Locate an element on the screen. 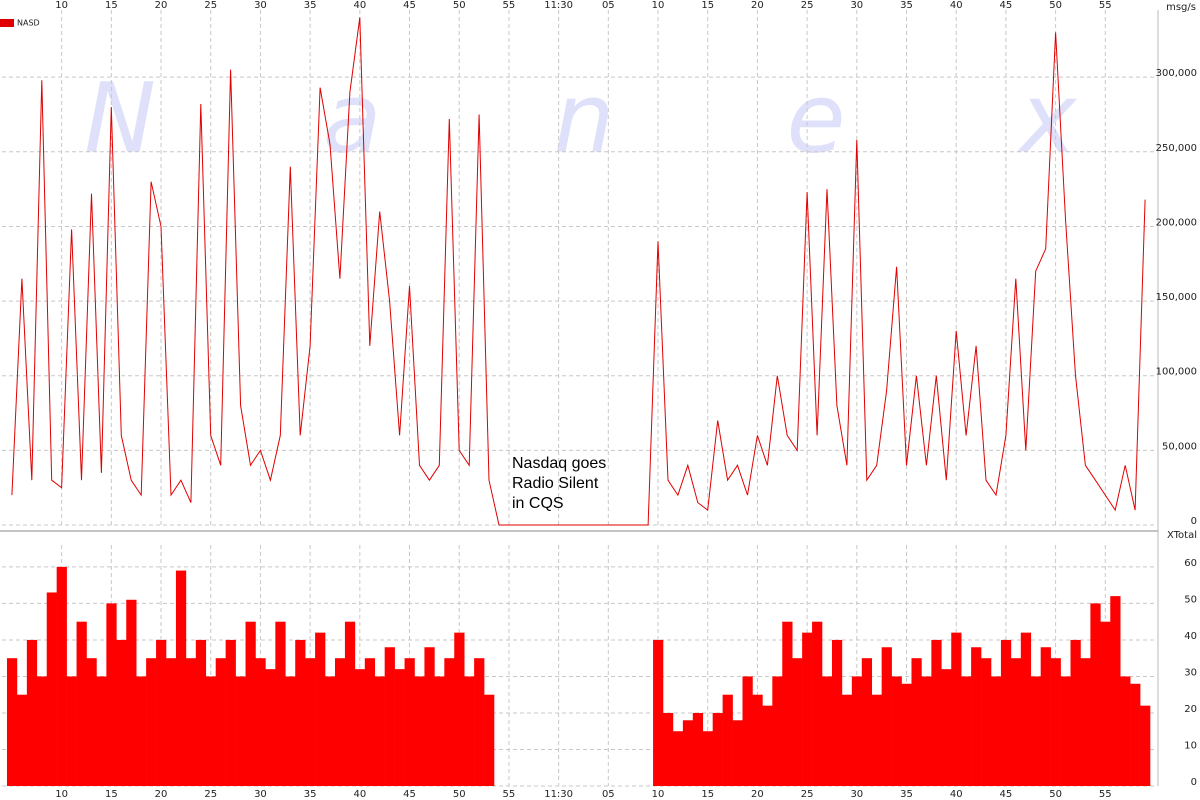 The image size is (1200, 800). legend-label: NASD is located at coordinates (28, 23).